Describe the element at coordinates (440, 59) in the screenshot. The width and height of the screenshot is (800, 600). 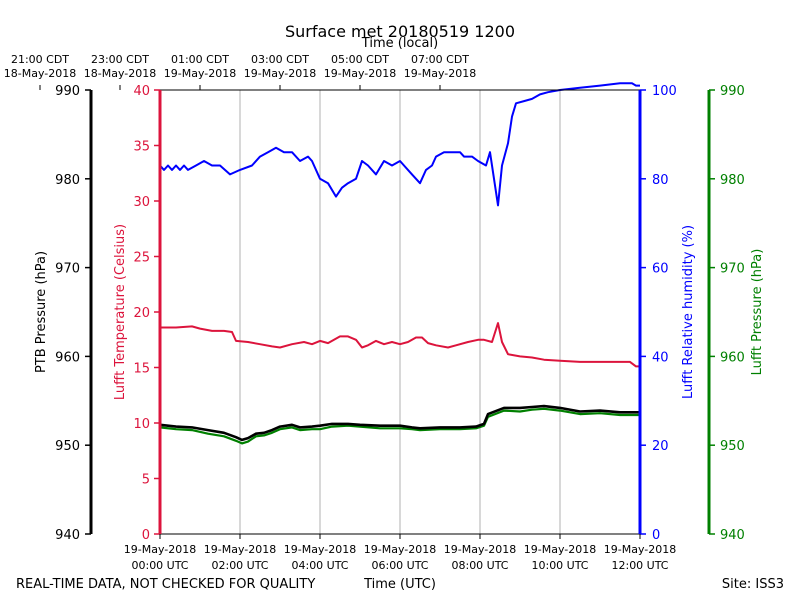
I see `top-tick-time: 07:00 CDT` at that location.